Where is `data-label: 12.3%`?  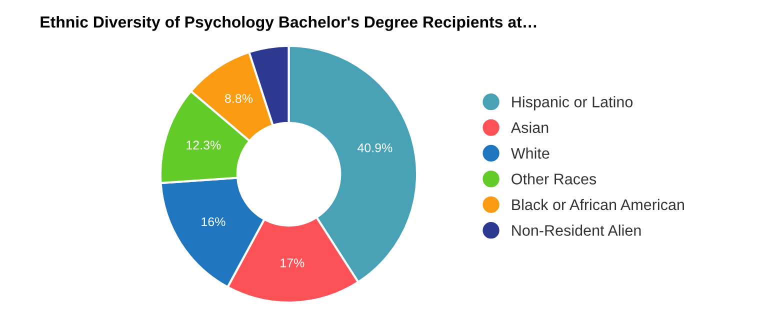
data-label: 12.3% is located at coordinates (203, 145).